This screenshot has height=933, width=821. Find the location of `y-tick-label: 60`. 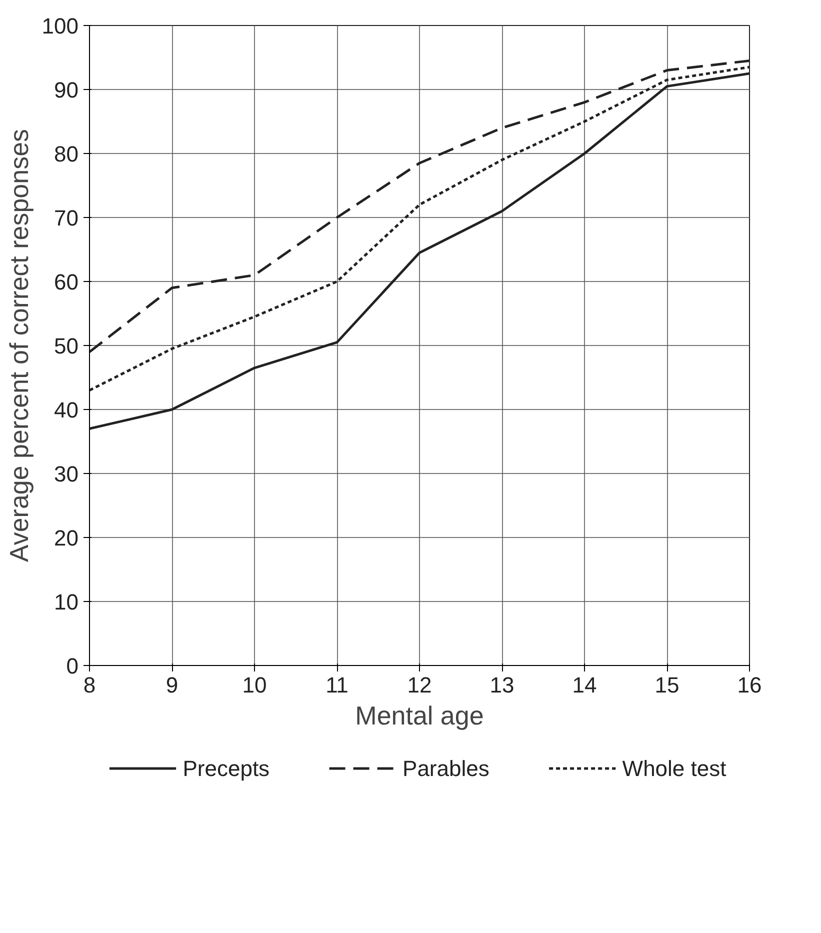

y-tick-label: 60 is located at coordinates (66, 282).